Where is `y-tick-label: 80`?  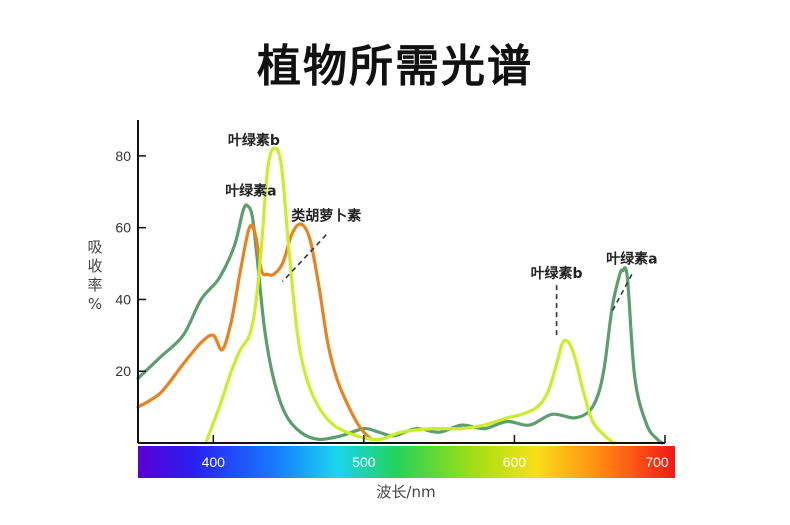 y-tick-label: 80 is located at coordinates (123, 156).